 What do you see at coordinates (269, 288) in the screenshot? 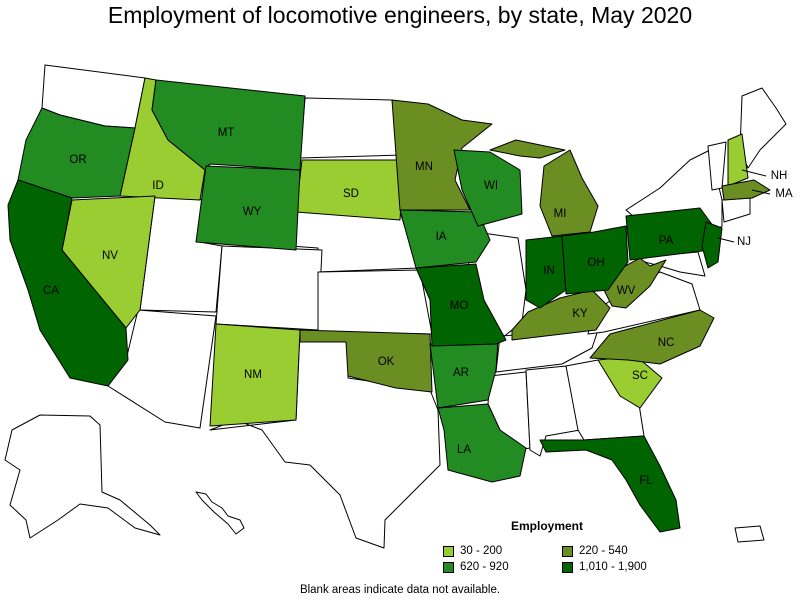
I see `state-co` at bounding box center [269, 288].